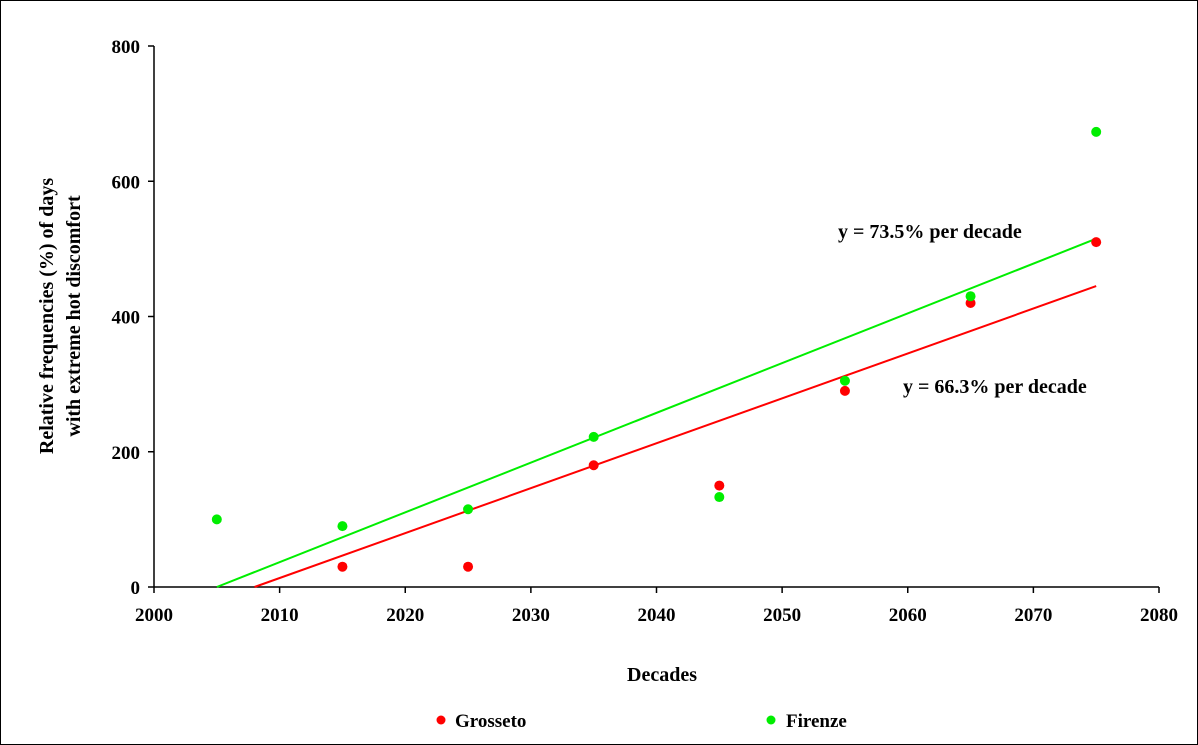 The image size is (1198, 745). Describe the element at coordinates (930, 232) in the screenshot. I see `trend-label-firenze: y = 73.5% per decade` at that location.